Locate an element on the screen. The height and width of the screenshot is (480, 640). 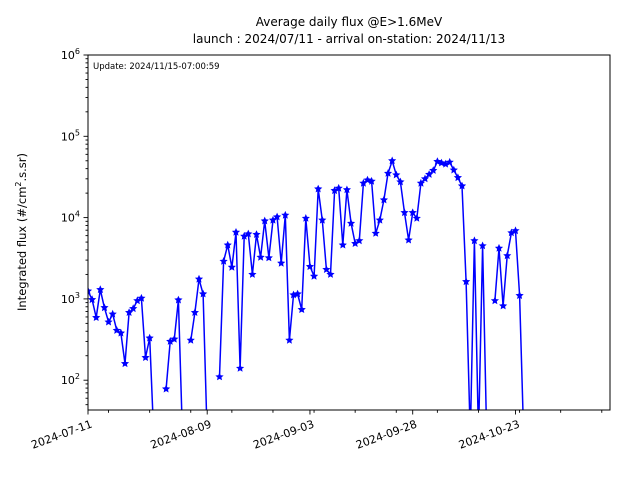
svg-text: 10² is located at coordinates (70, 379).